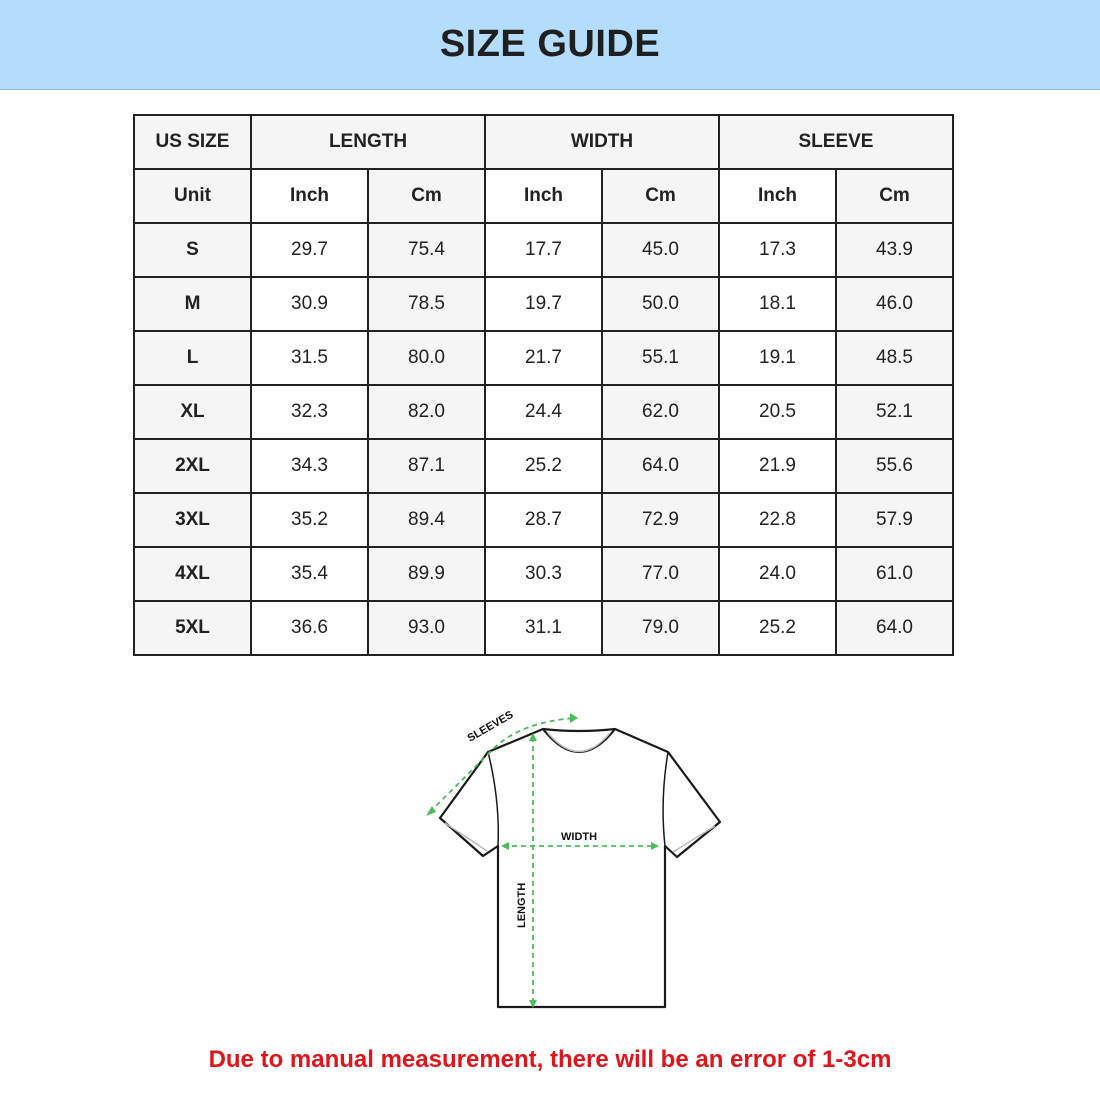 This screenshot has width=1100, height=1100. What do you see at coordinates (579, 837) in the screenshot?
I see `width-label: WIDTH` at bounding box center [579, 837].